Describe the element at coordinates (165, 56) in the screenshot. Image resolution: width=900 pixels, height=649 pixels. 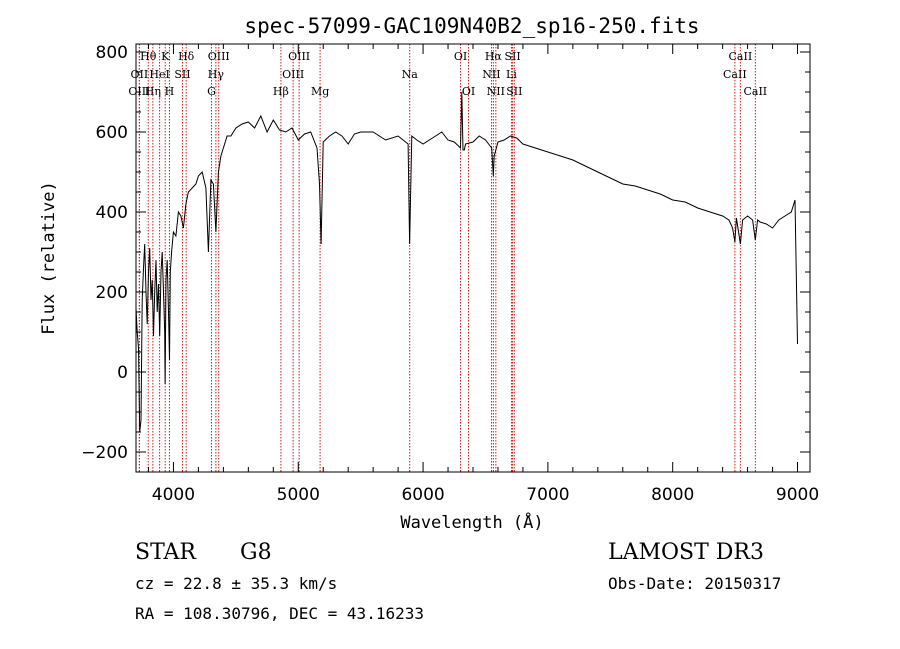
I see `line-label-1: K` at that location.